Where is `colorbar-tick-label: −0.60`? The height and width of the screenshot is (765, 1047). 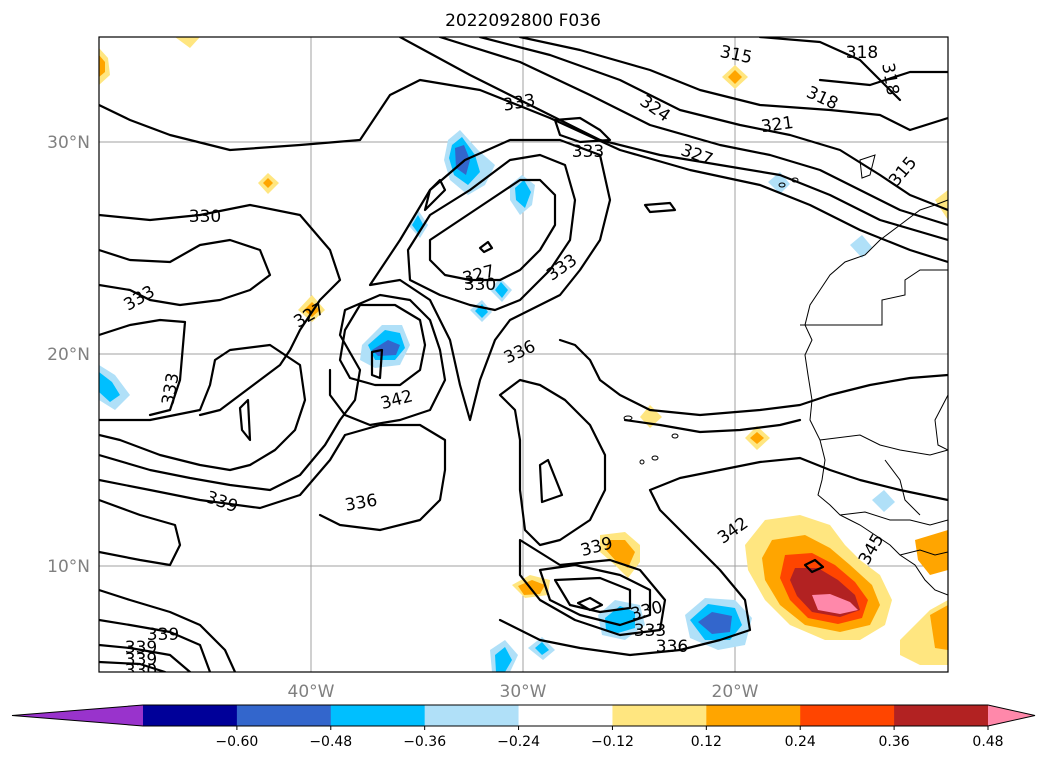
colorbar-tick-label: −0.60 is located at coordinates (236, 742).